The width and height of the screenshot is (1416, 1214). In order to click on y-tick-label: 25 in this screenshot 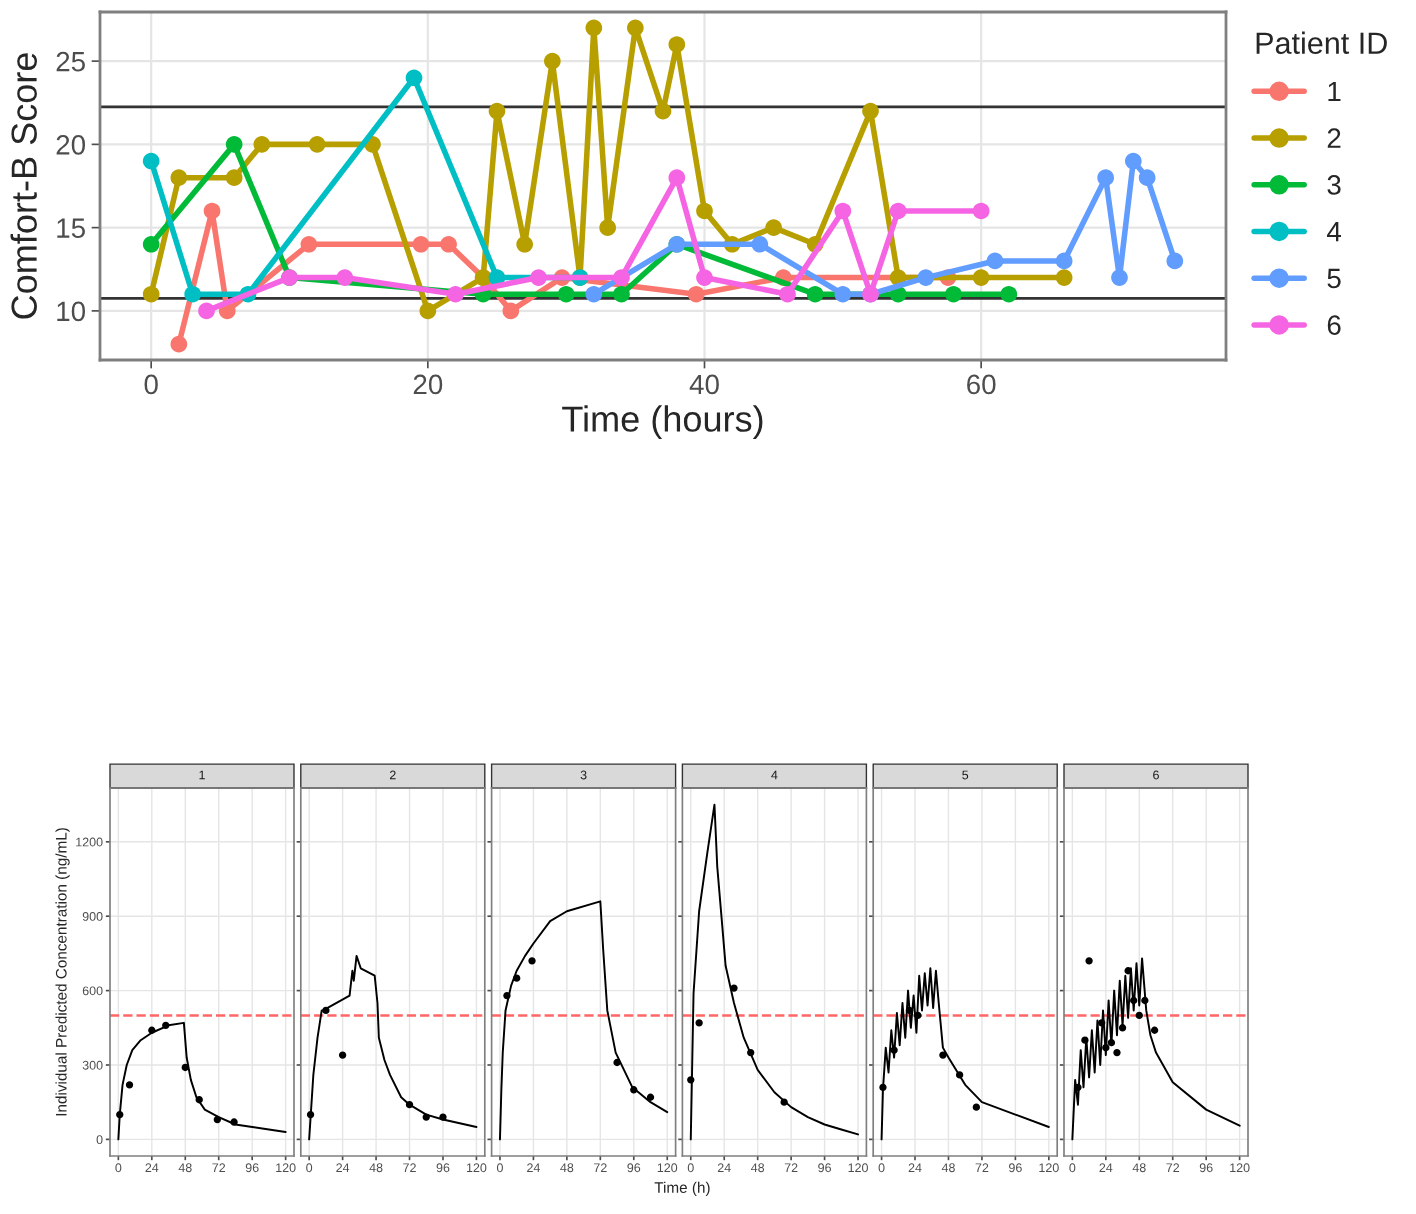, I will do `click(70, 61)`.